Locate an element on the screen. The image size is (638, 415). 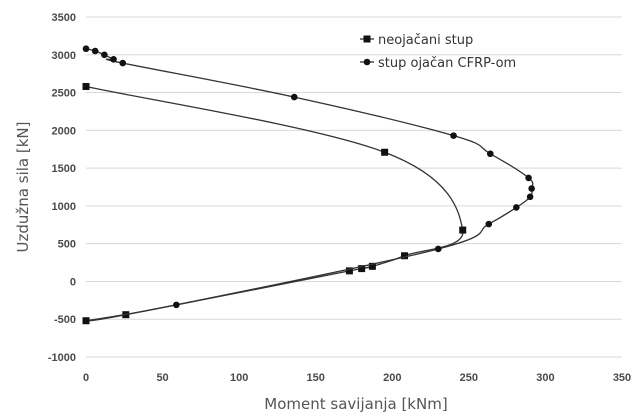
x-axis-title: Moment savijanja [kNm] is located at coordinates (355, 404).